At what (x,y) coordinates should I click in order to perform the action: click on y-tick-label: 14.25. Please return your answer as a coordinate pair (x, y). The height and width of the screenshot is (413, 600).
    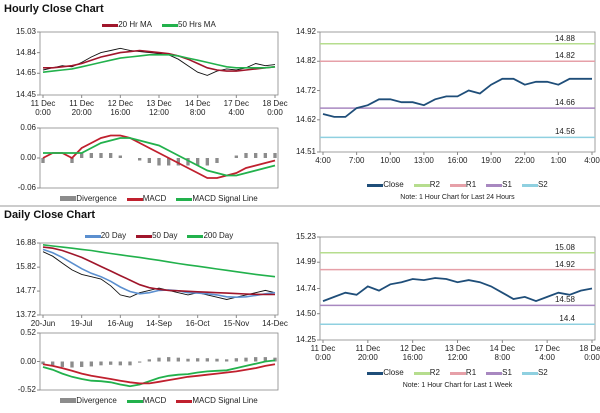
    Looking at the image, I should click on (305, 339).